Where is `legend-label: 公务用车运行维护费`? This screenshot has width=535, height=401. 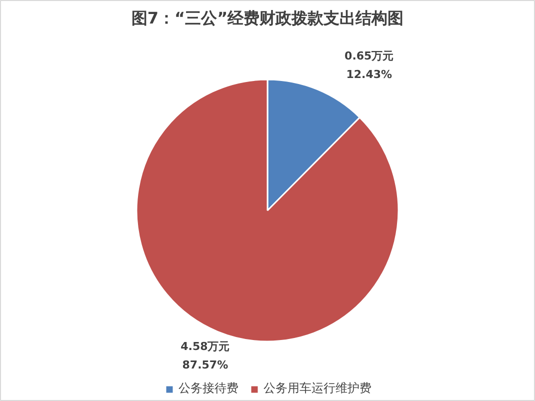 legend-label: 公务用车运行维护费 is located at coordinates (318, 388).